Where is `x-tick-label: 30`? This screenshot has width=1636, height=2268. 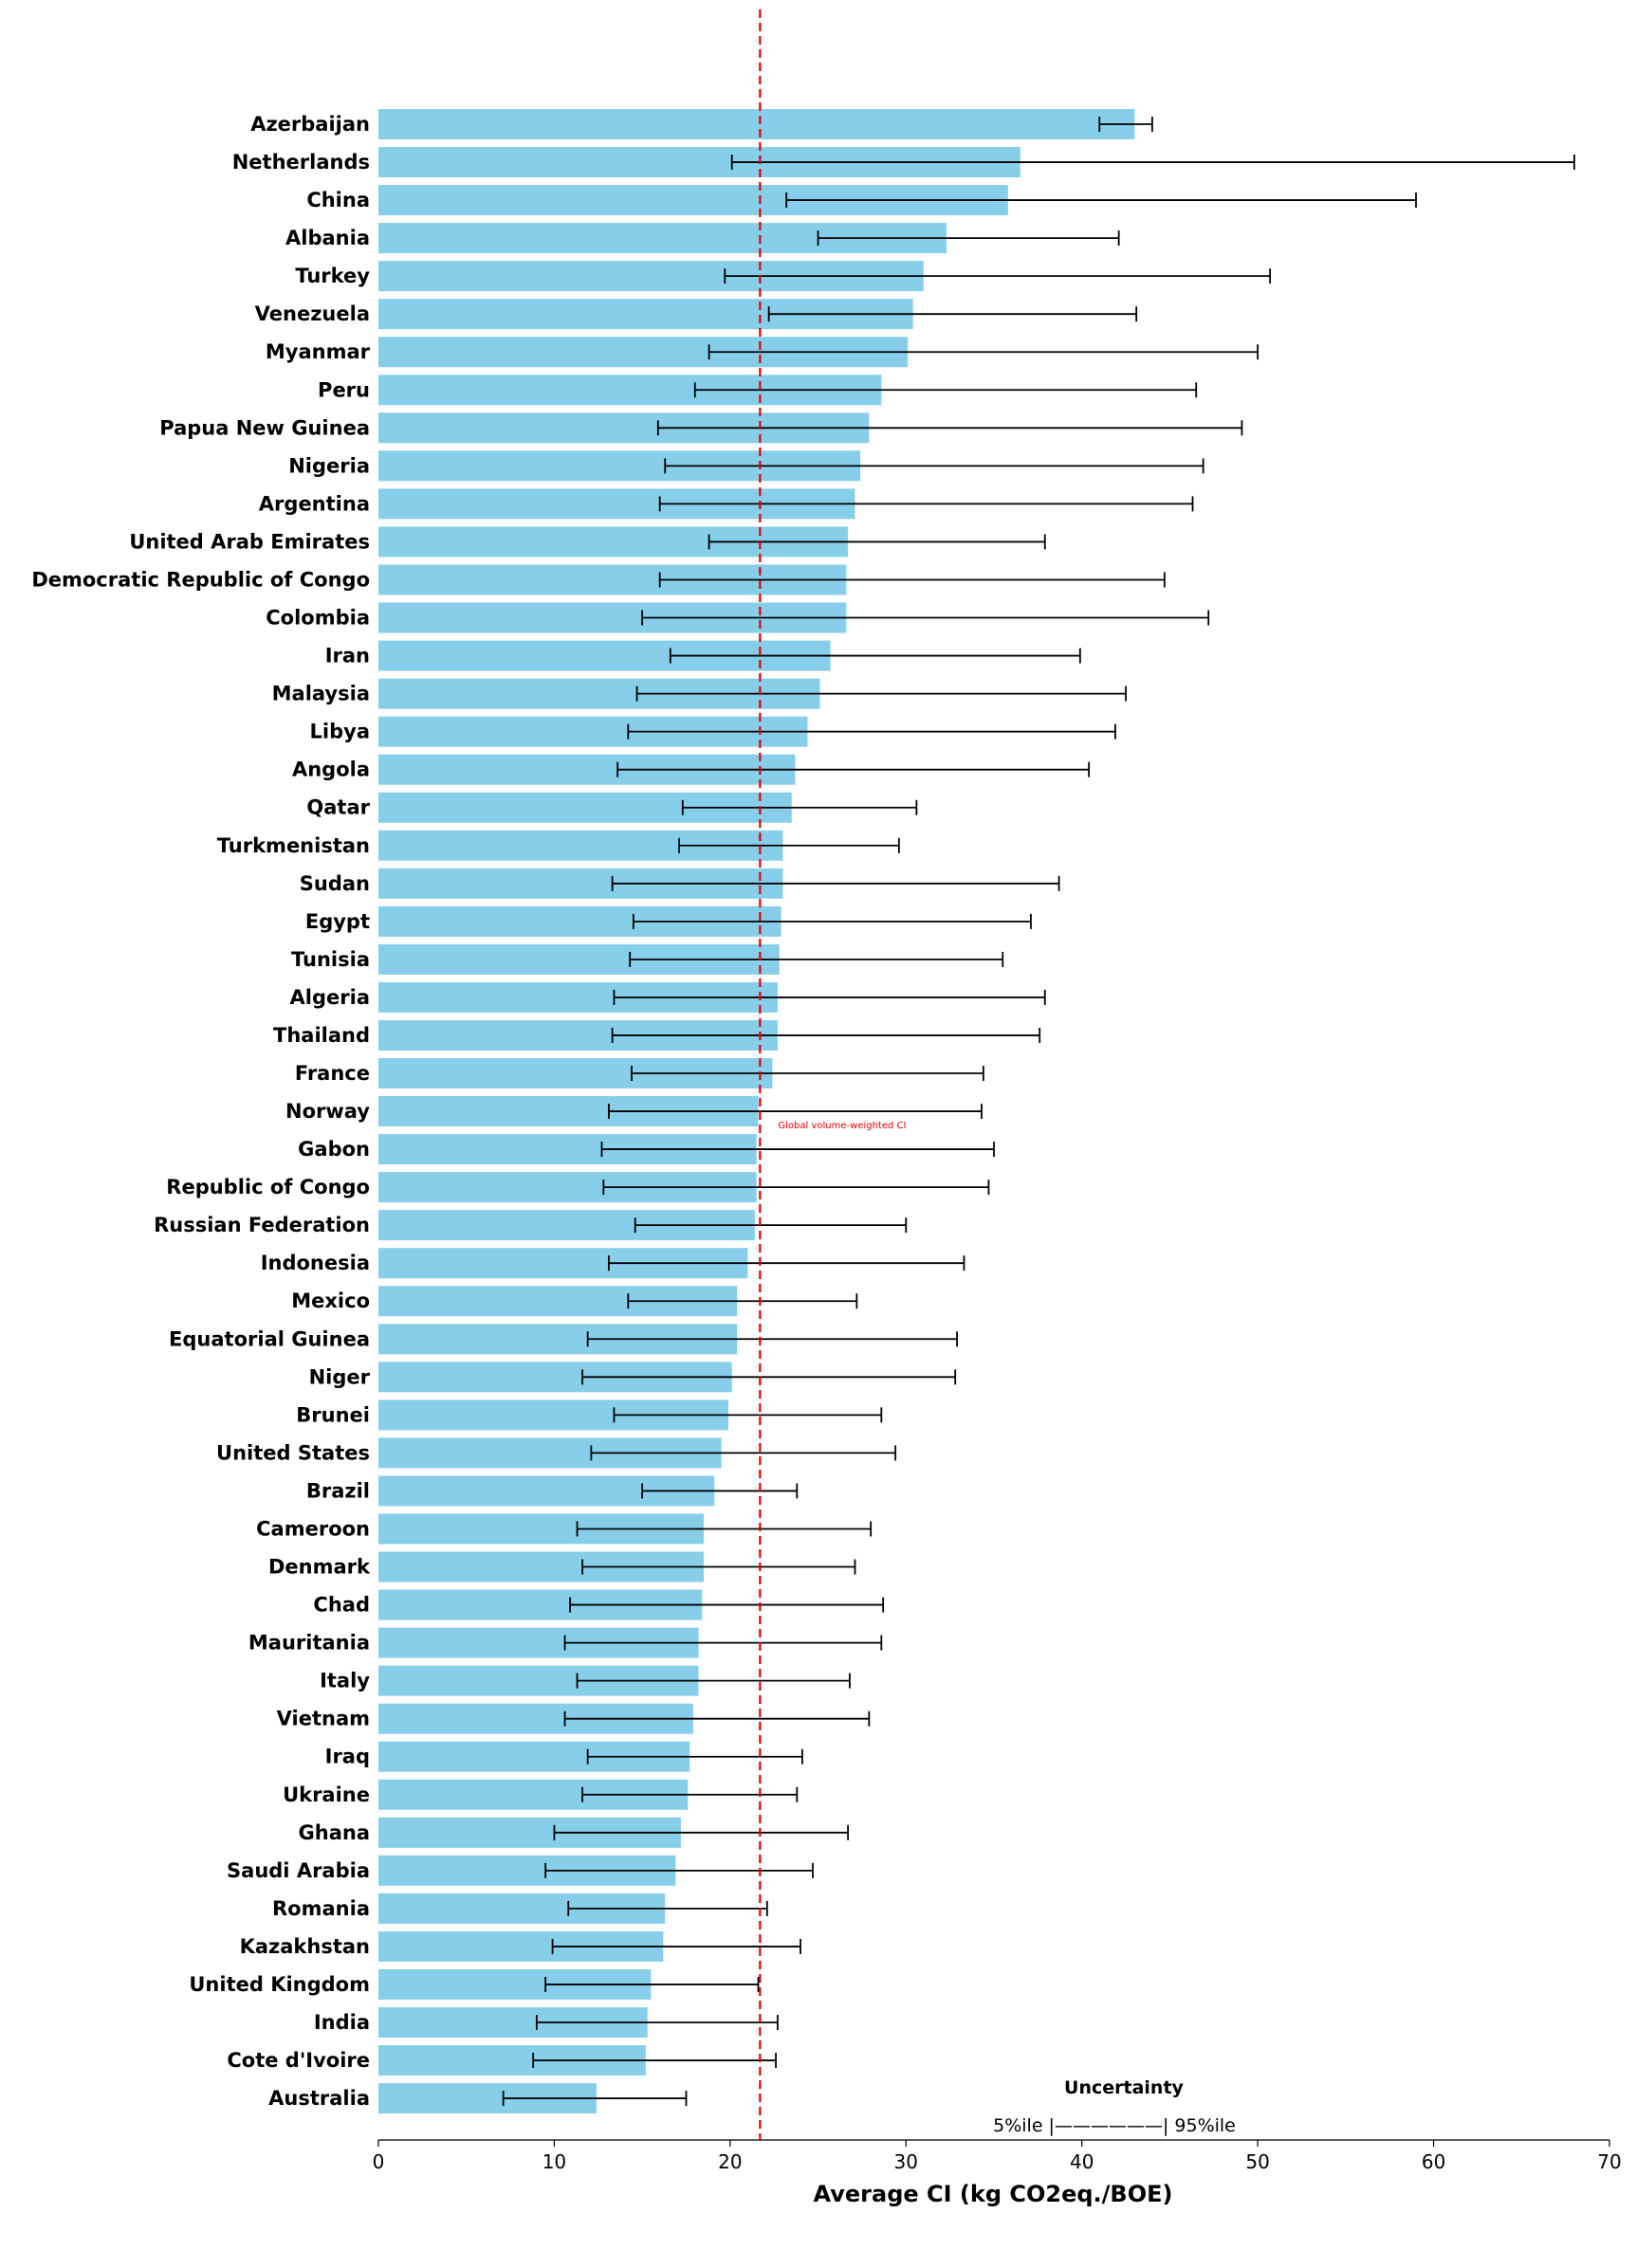
x-tick-label: 30 is located at coordinates (906, 2161).